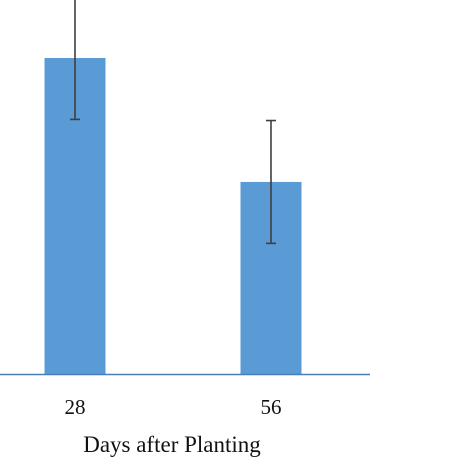  I want to click on x-axis-title: Days after Planting, so click(172, 444).